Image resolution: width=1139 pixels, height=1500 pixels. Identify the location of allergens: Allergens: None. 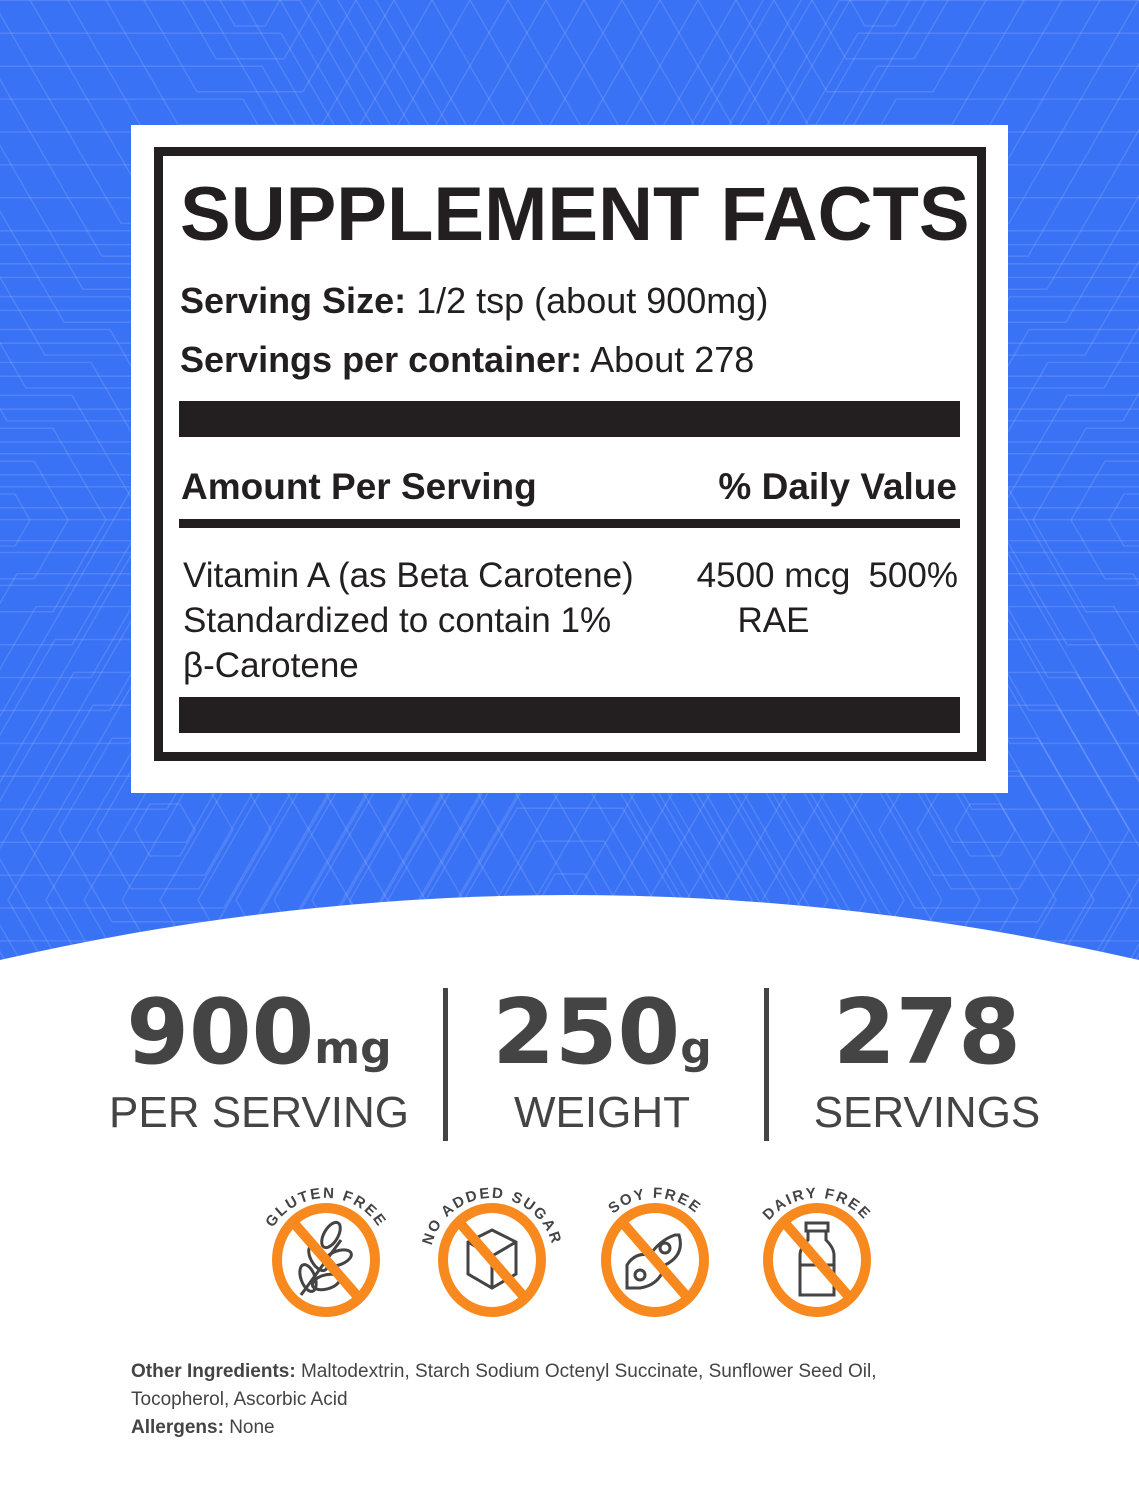
(203, 1428).